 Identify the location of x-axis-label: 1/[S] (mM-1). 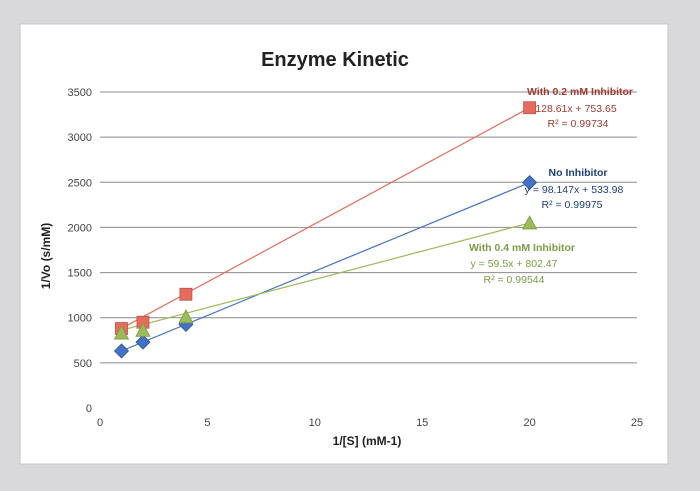
(367, 441).